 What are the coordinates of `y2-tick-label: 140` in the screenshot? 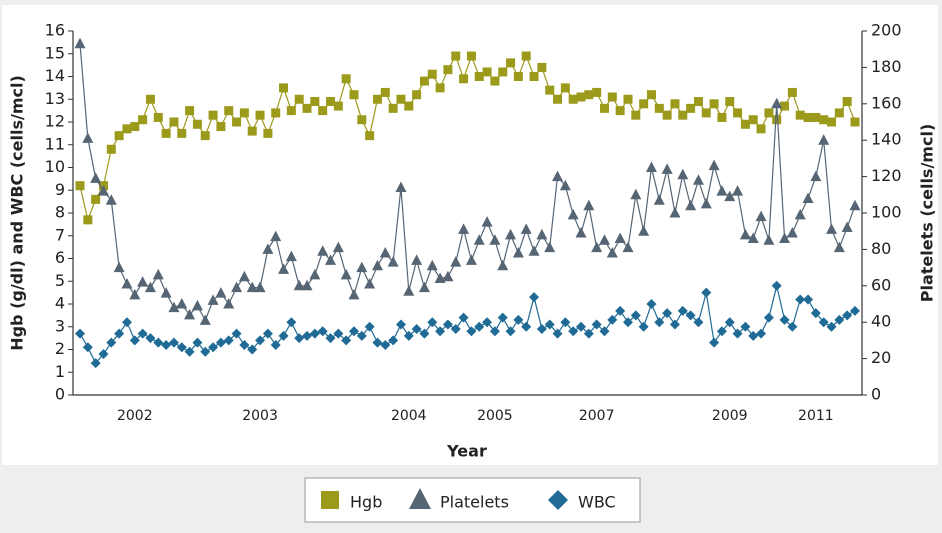 It's located at (886, 139).